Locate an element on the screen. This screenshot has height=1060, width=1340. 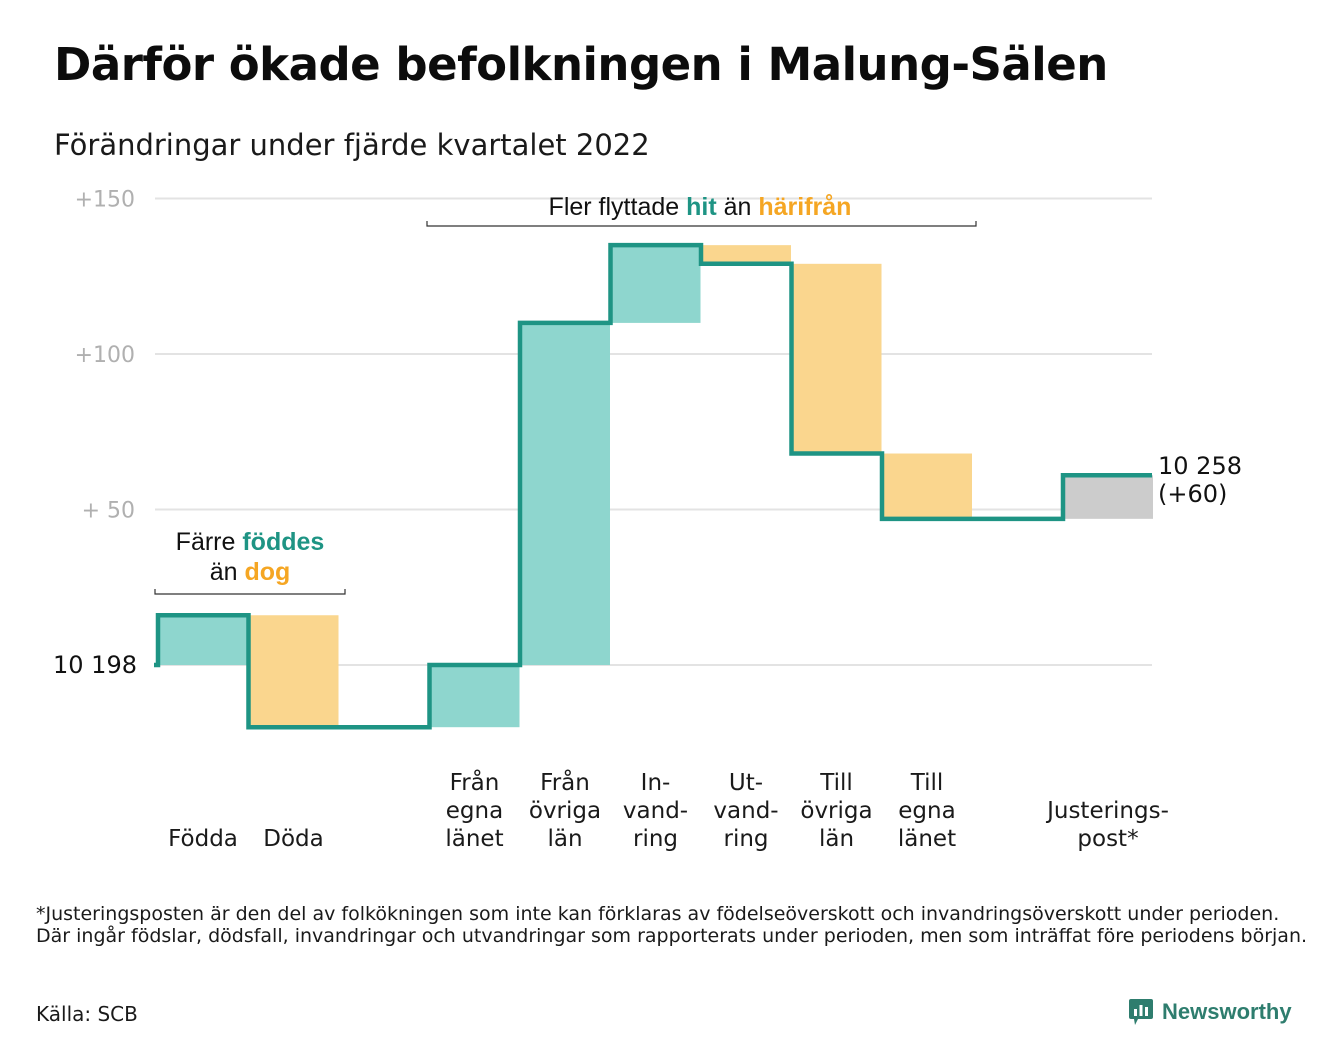
y-tick-label: + 50 is located at coordinates (108, 511).